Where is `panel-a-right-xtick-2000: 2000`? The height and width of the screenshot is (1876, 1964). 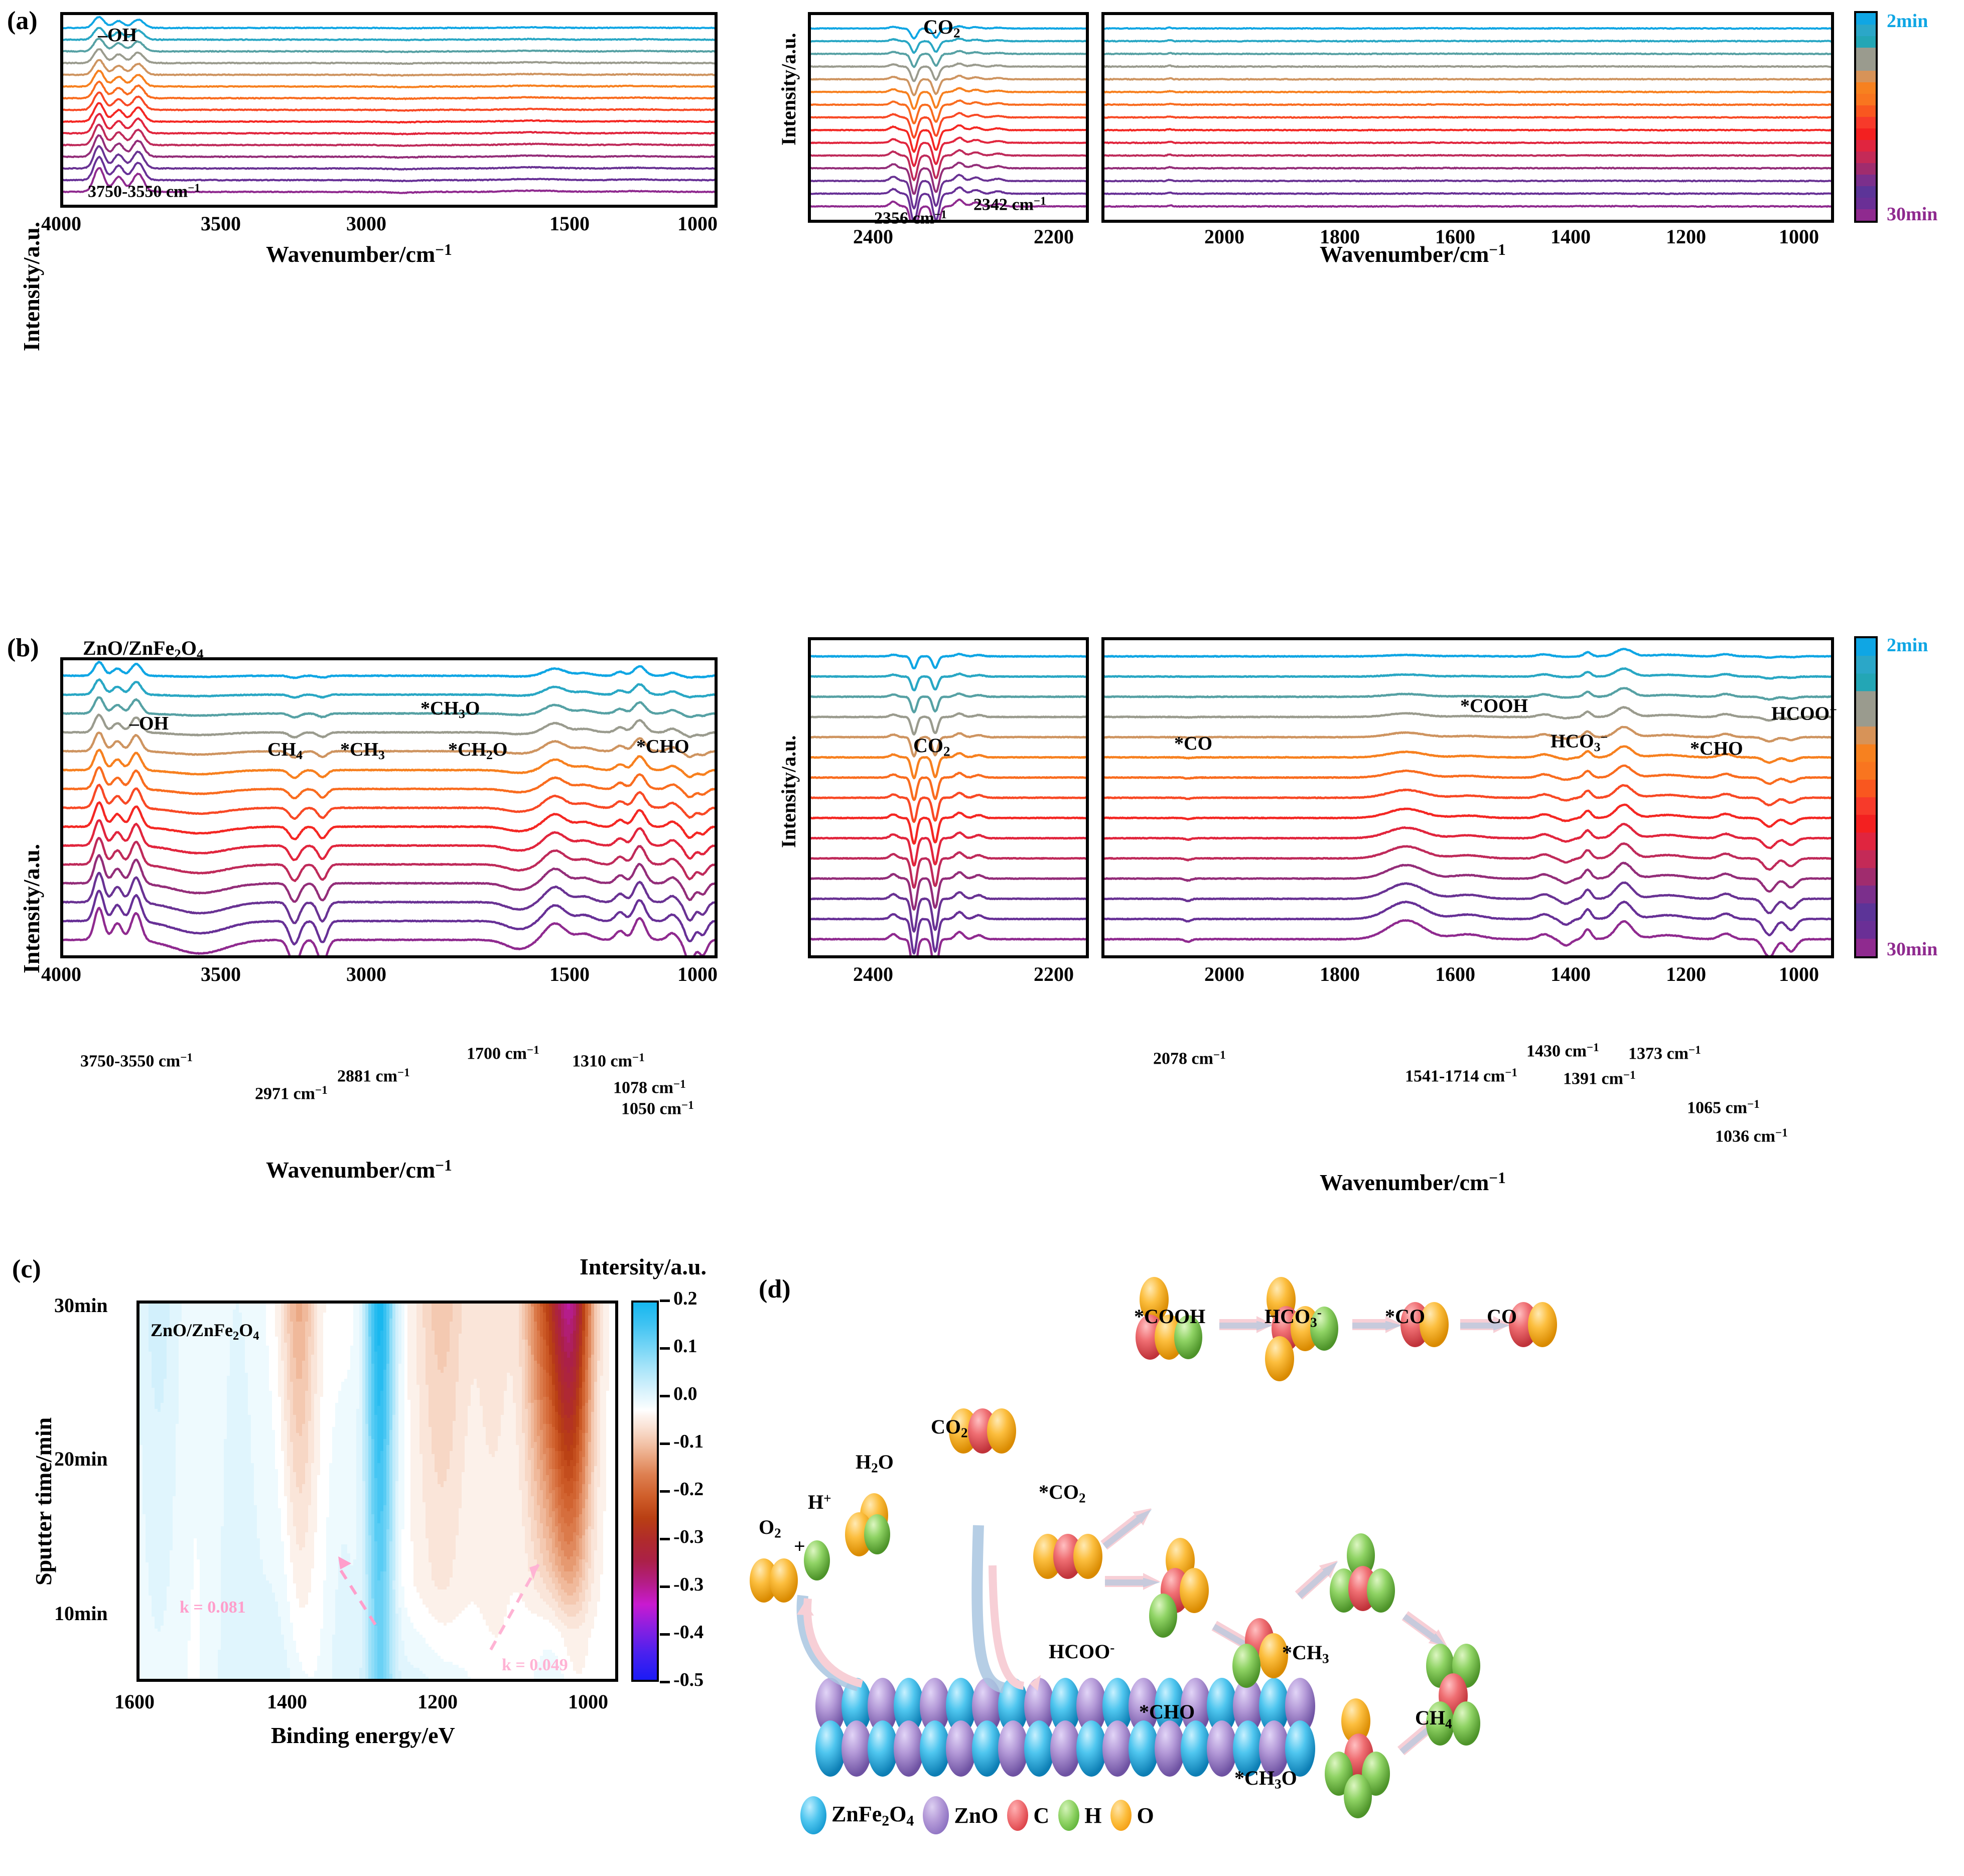 panel-a-right-xtick-2000: 2000 is located at coordinates (1224, 236).